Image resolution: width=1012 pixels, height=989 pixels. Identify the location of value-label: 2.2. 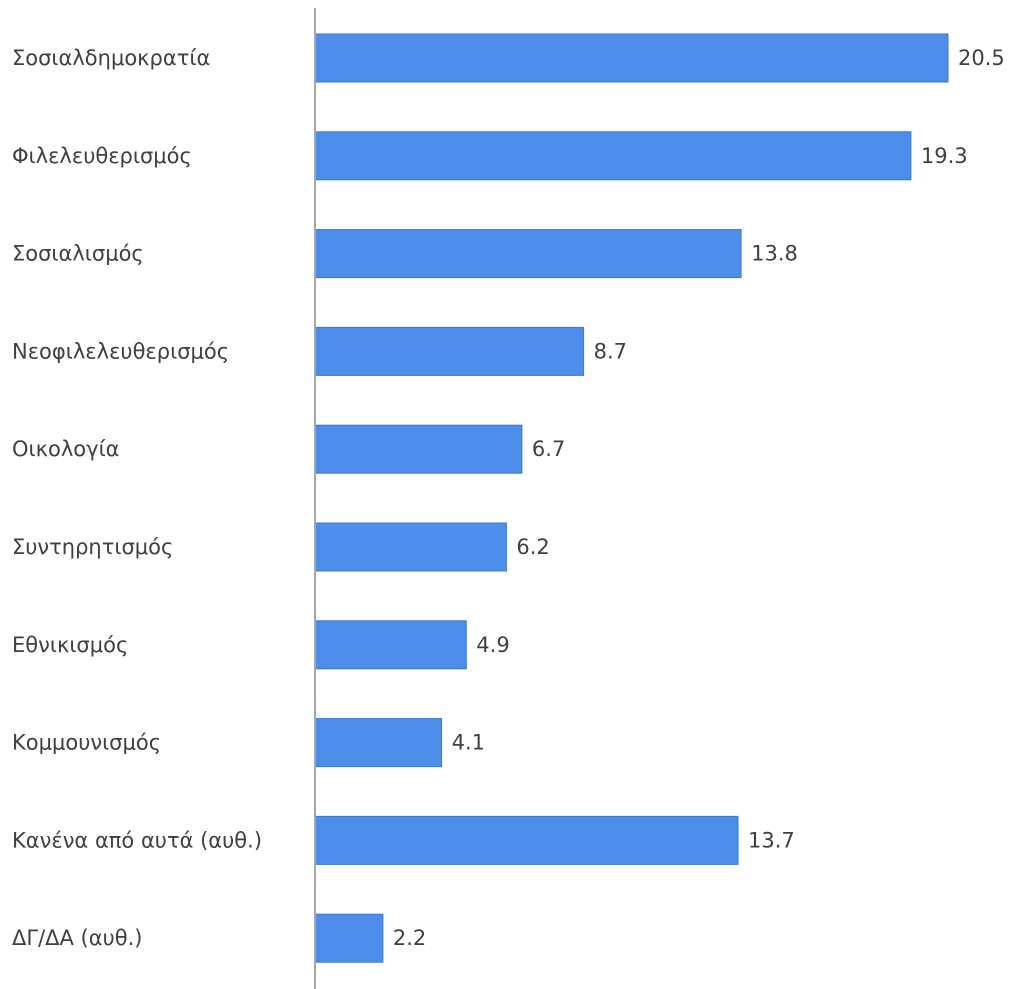
(409, 938).